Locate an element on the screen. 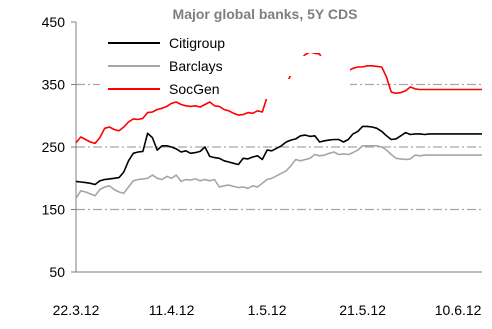 Image resolution: width=492 pixels, height=329 pixels. y-tick-labels: 50 150 250 350 450 is located at coordinates (54, 147).